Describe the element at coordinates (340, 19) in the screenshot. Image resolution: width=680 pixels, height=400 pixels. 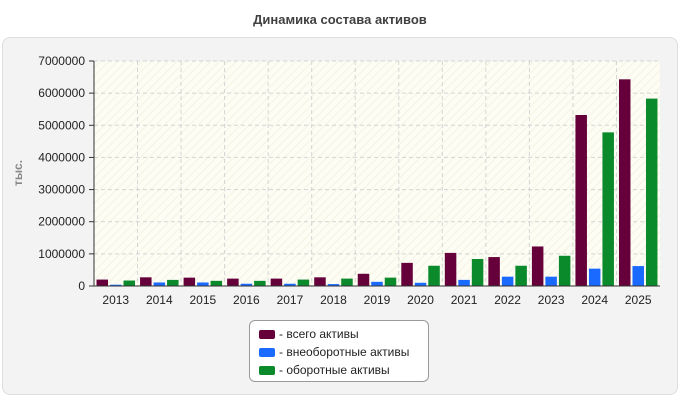
I see `chart-title: Динамика состава активов` at that location.